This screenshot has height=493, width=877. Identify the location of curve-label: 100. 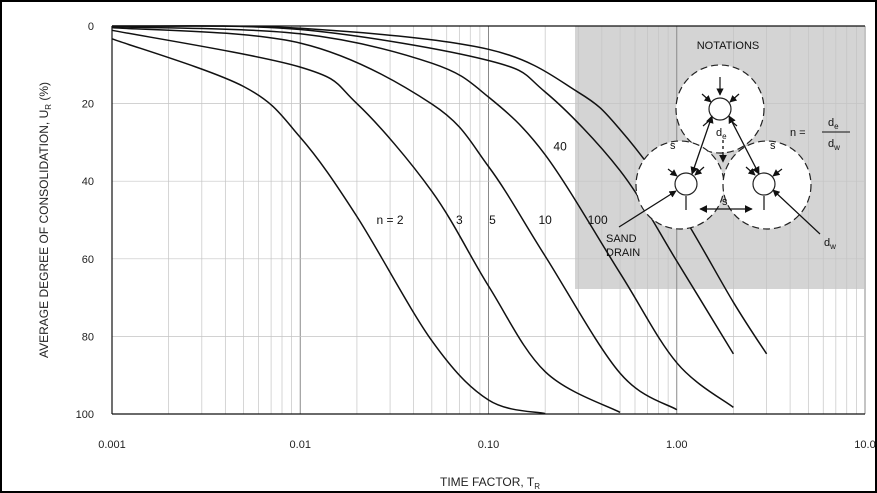
(598, 220).